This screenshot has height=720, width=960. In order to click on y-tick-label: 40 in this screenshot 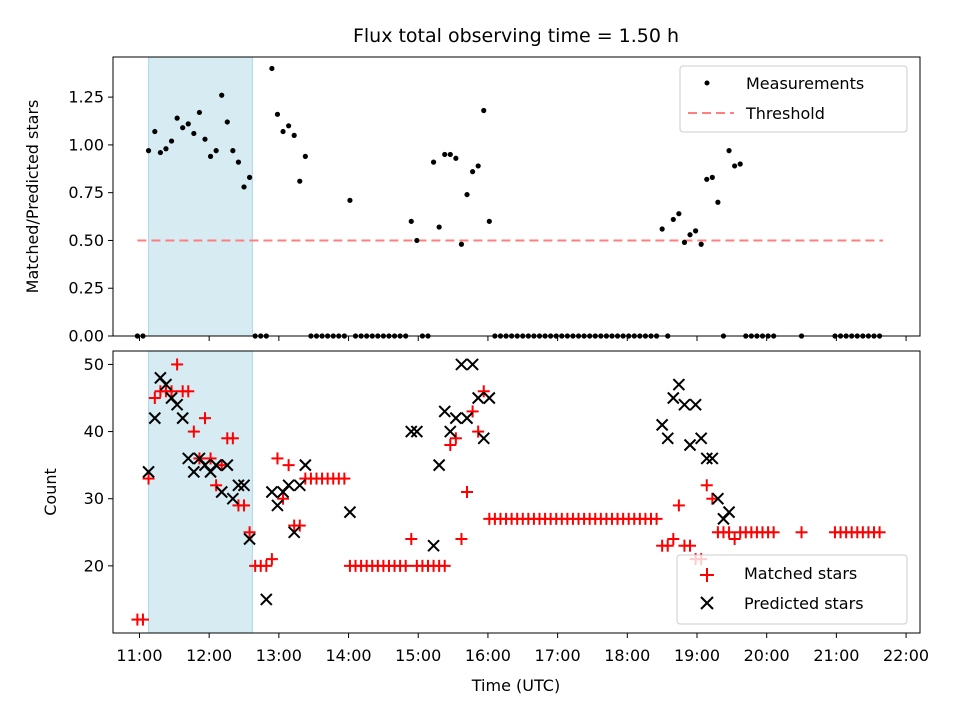, I will do `click(94, 431)`.